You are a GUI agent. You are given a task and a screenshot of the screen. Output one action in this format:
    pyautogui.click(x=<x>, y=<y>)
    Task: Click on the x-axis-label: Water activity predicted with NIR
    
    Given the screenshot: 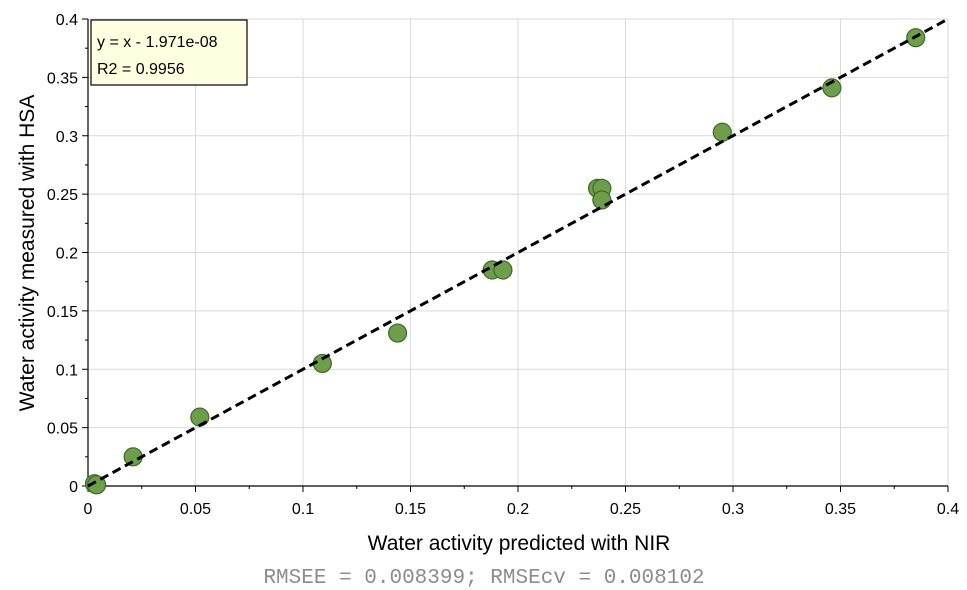 What is the action you would take?
    pyautogui.click(x=519, y=543)
    